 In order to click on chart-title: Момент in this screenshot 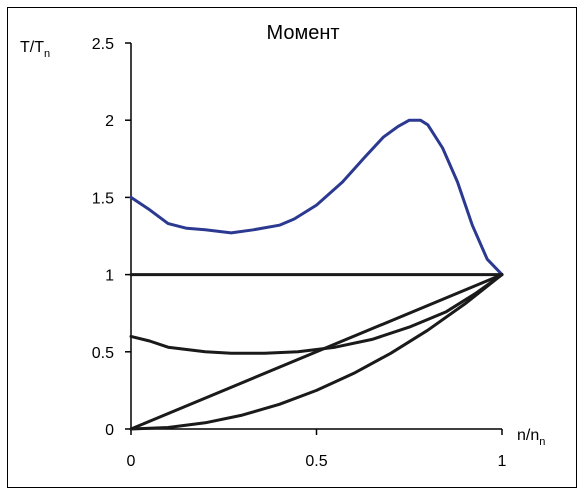, I will do `click(302, 33)`.